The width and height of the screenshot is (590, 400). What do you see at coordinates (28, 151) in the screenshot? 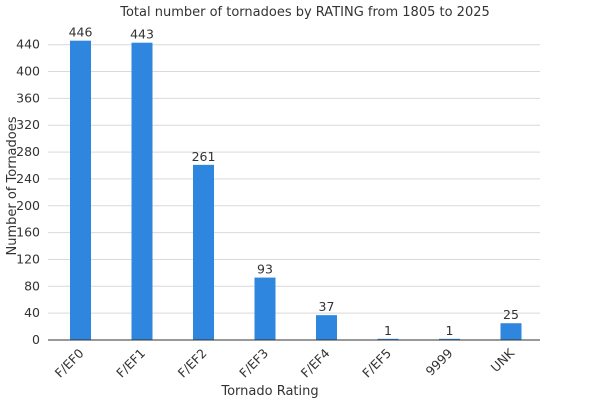
I see `y-tick-label: 280` at bounding box center [28, 151].